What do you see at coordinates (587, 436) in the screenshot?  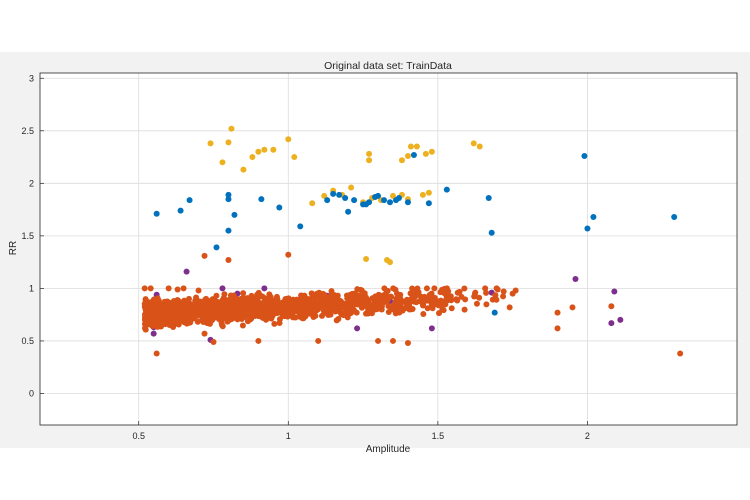 I see `x-tick-label: 2` at bounding box center [587, 436].